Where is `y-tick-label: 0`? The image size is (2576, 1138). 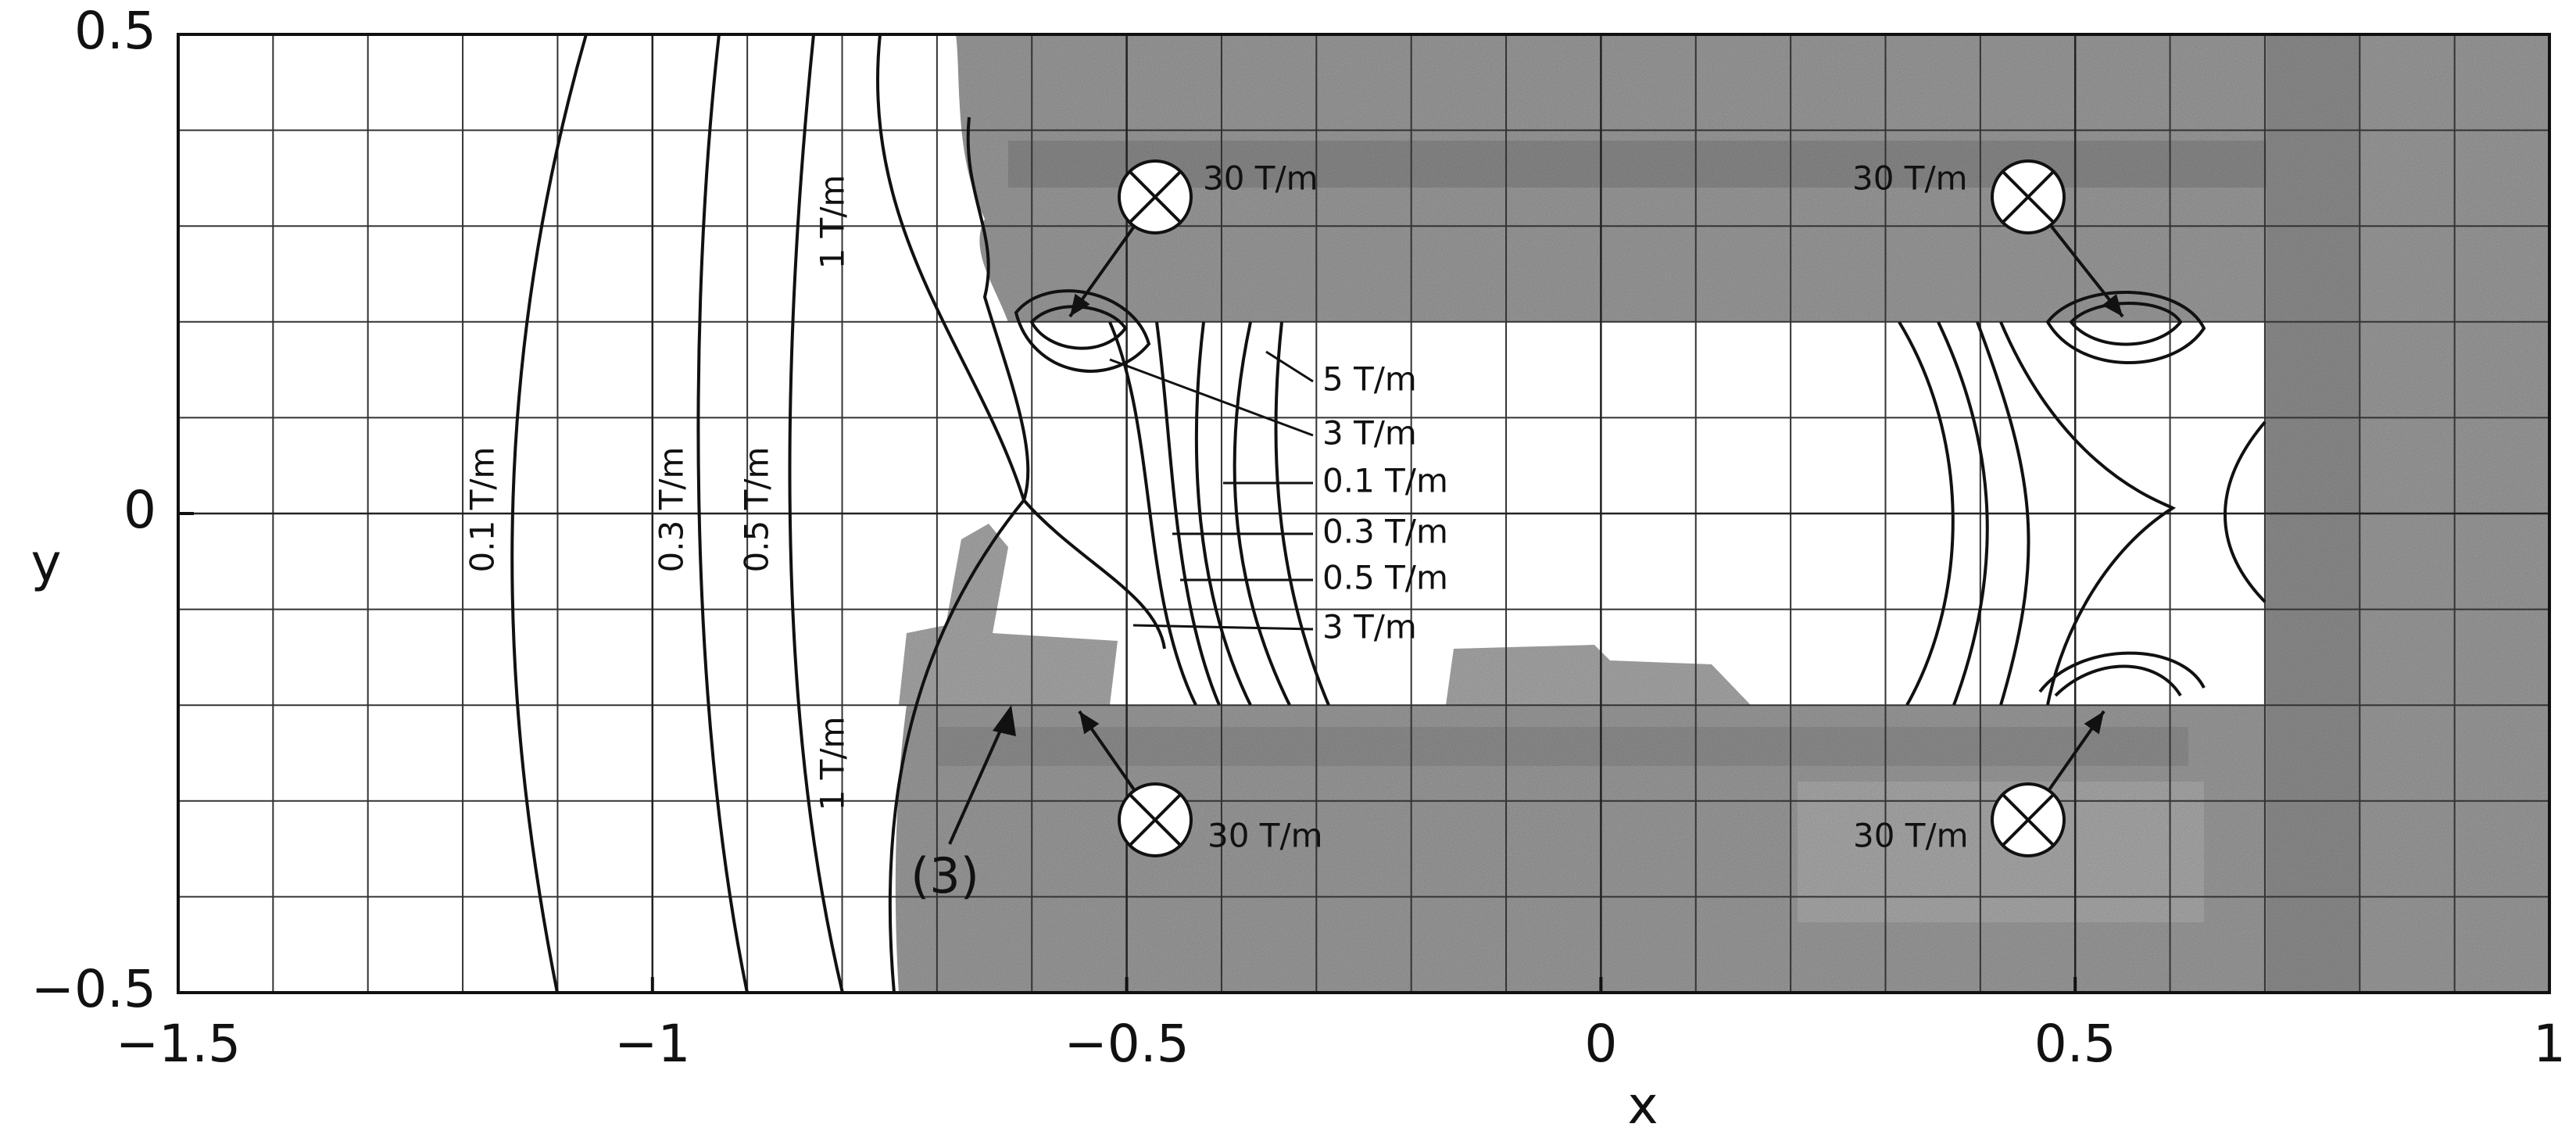
y-tick-label: 0 is located at coordinates (139, 510).